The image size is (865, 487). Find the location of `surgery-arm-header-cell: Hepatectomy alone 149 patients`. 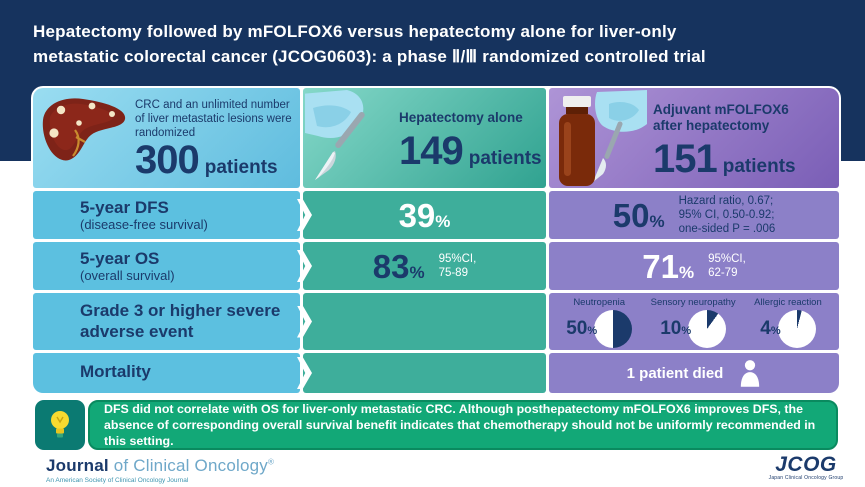

surgery-arm-header-cell: Hepatectomy alone 149 patients is located at coordinates (424, 138).